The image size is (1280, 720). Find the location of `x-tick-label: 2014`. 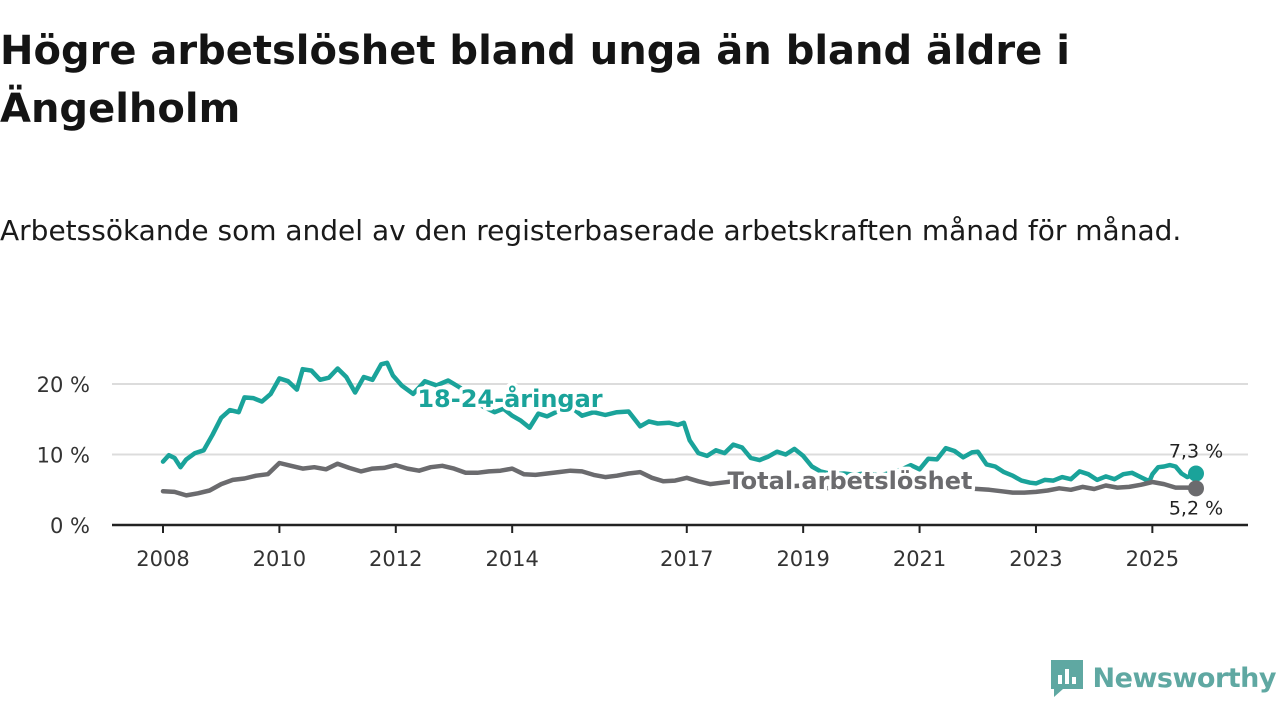

x-tick-label: 2014 is located at coordinates (511, 559).